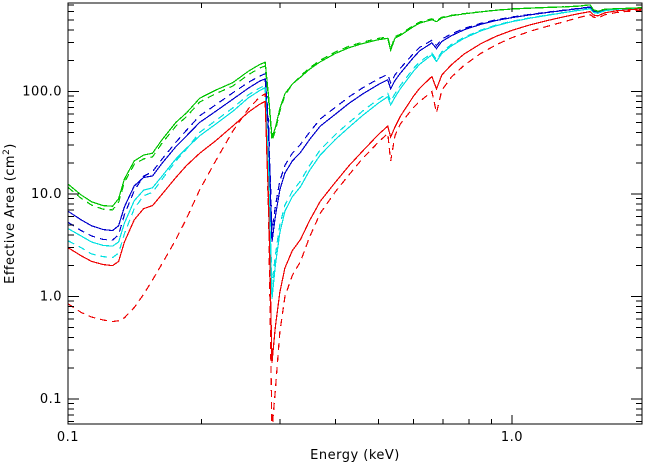  I want to click on y-tick-label: 100.0, so click(42, 92).